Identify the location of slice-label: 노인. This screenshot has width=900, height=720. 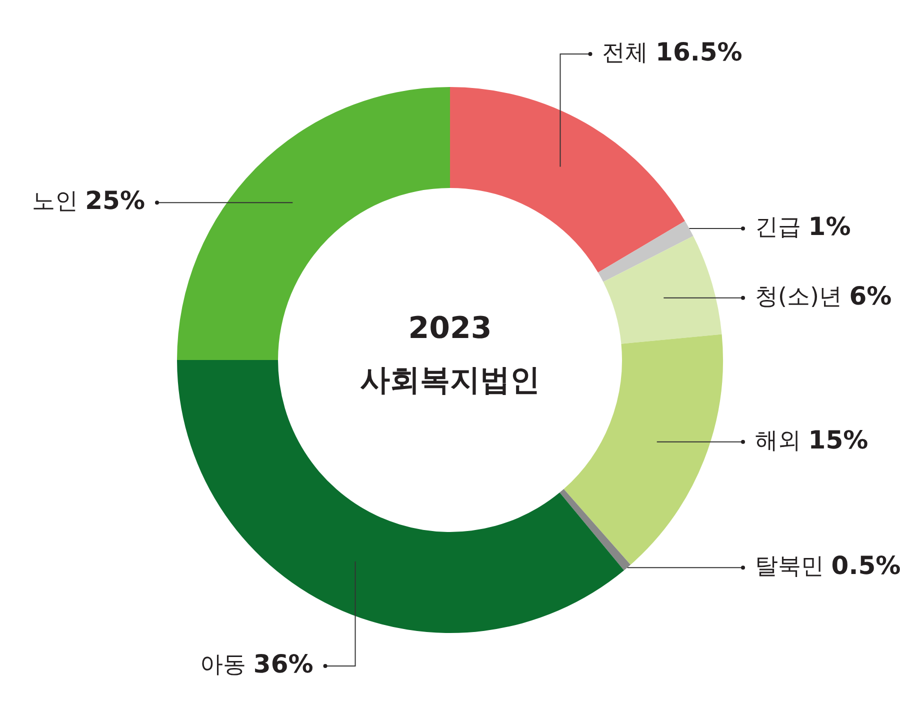
(59, 201).